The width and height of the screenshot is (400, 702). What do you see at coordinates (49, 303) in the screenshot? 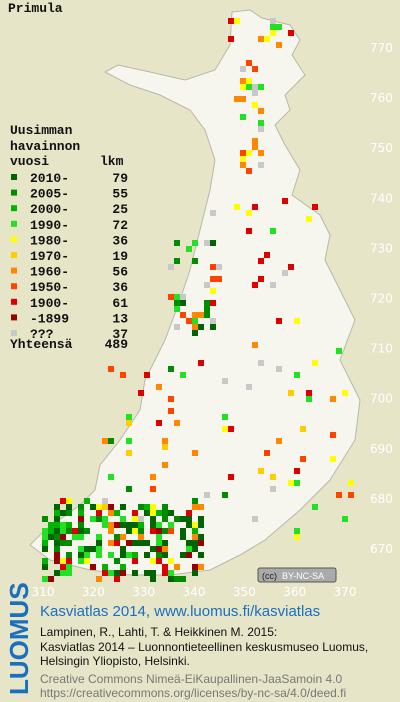
I see `legend-label: 1900-` at bounding box center [49, 303].